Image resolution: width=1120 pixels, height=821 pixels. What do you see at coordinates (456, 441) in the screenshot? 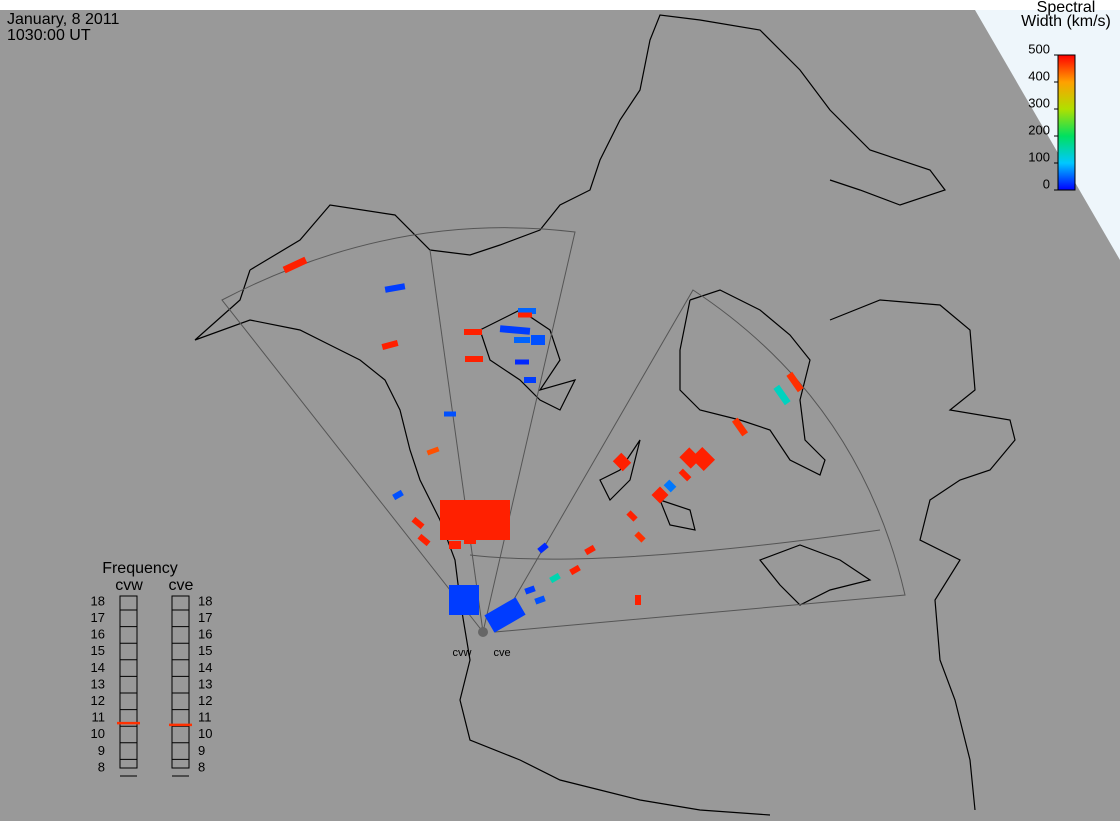
I see `fan-beam-cvw` at bounding box center [456, 441].